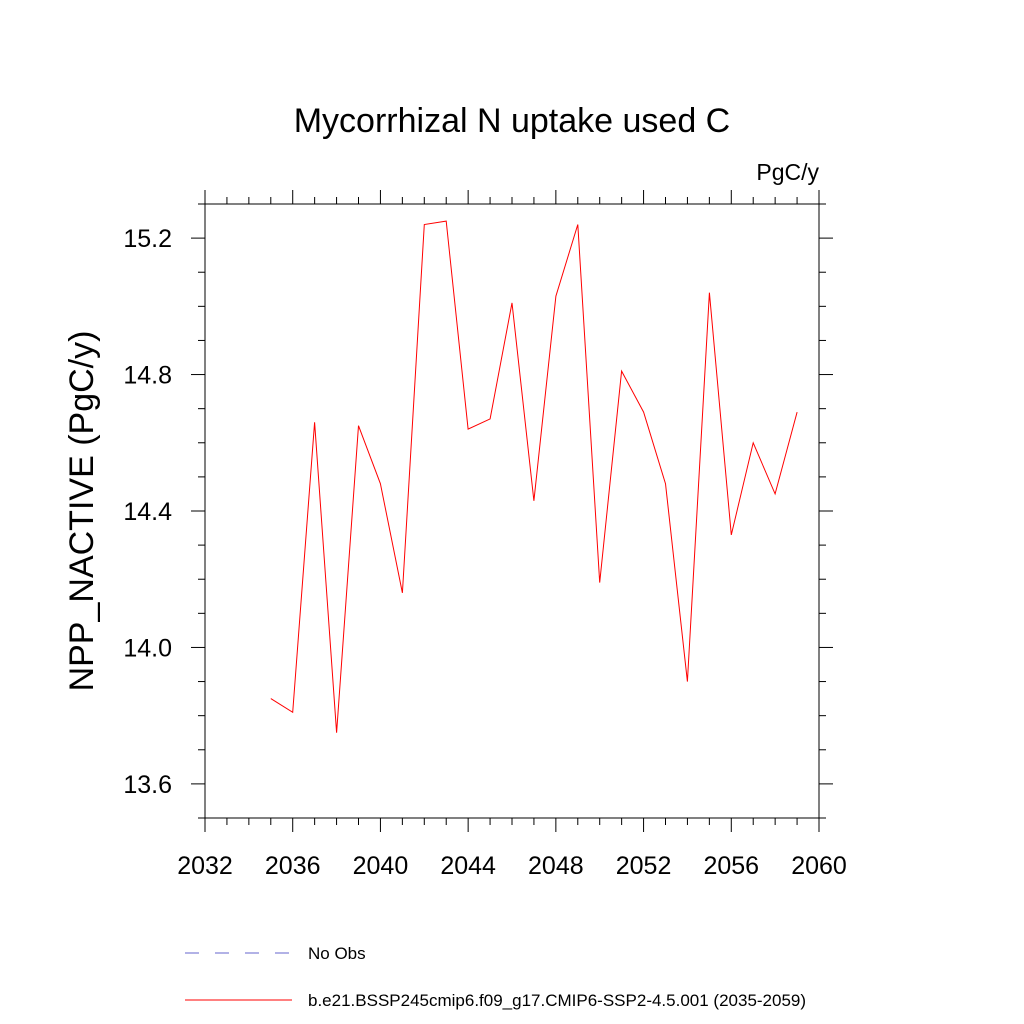  I want to click on y-axis-label: NPP_NACTIVE (PgC/y), so click(82, 511).